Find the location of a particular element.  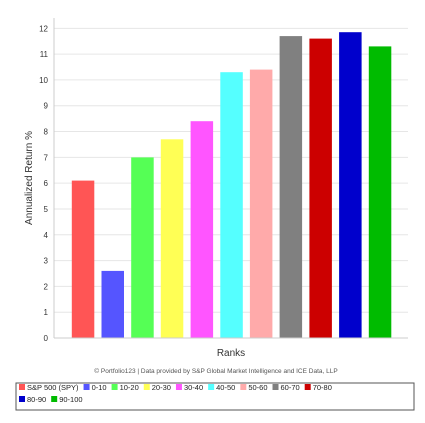

legend-label: 30-40 is located at coordinates (193, 387).